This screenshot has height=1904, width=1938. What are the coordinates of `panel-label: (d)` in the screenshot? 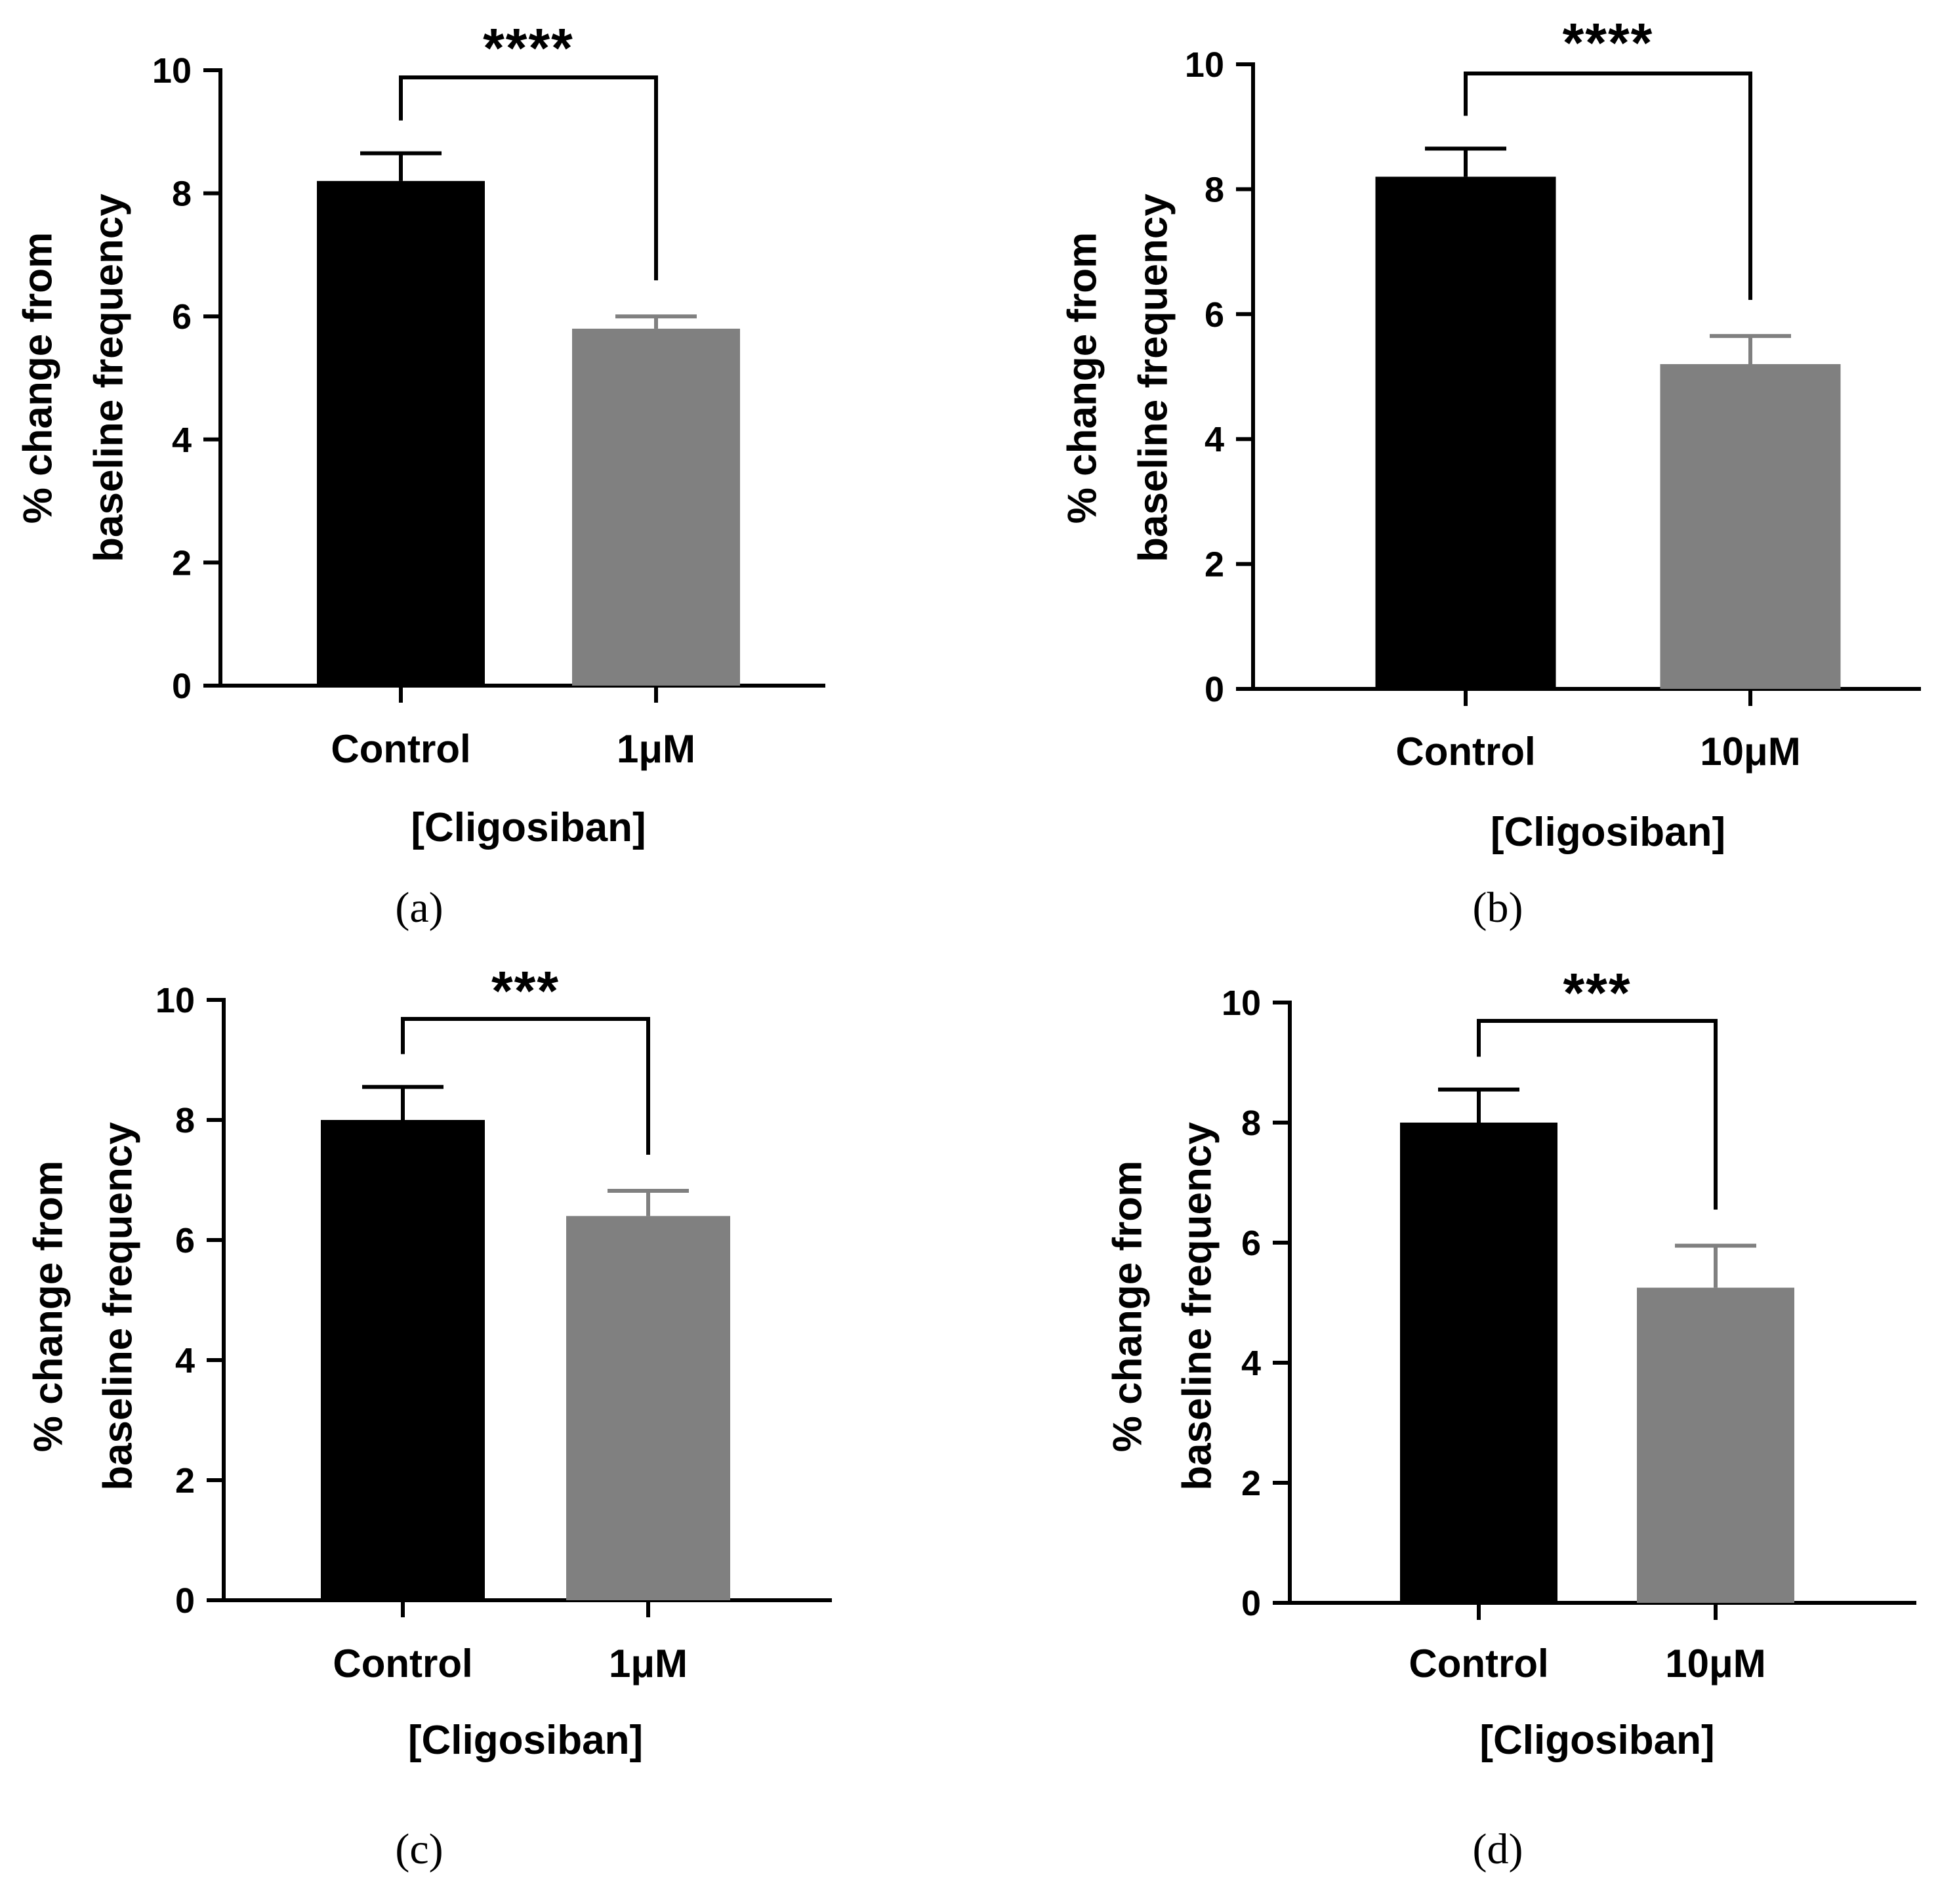 It's located at (1498, 1849).